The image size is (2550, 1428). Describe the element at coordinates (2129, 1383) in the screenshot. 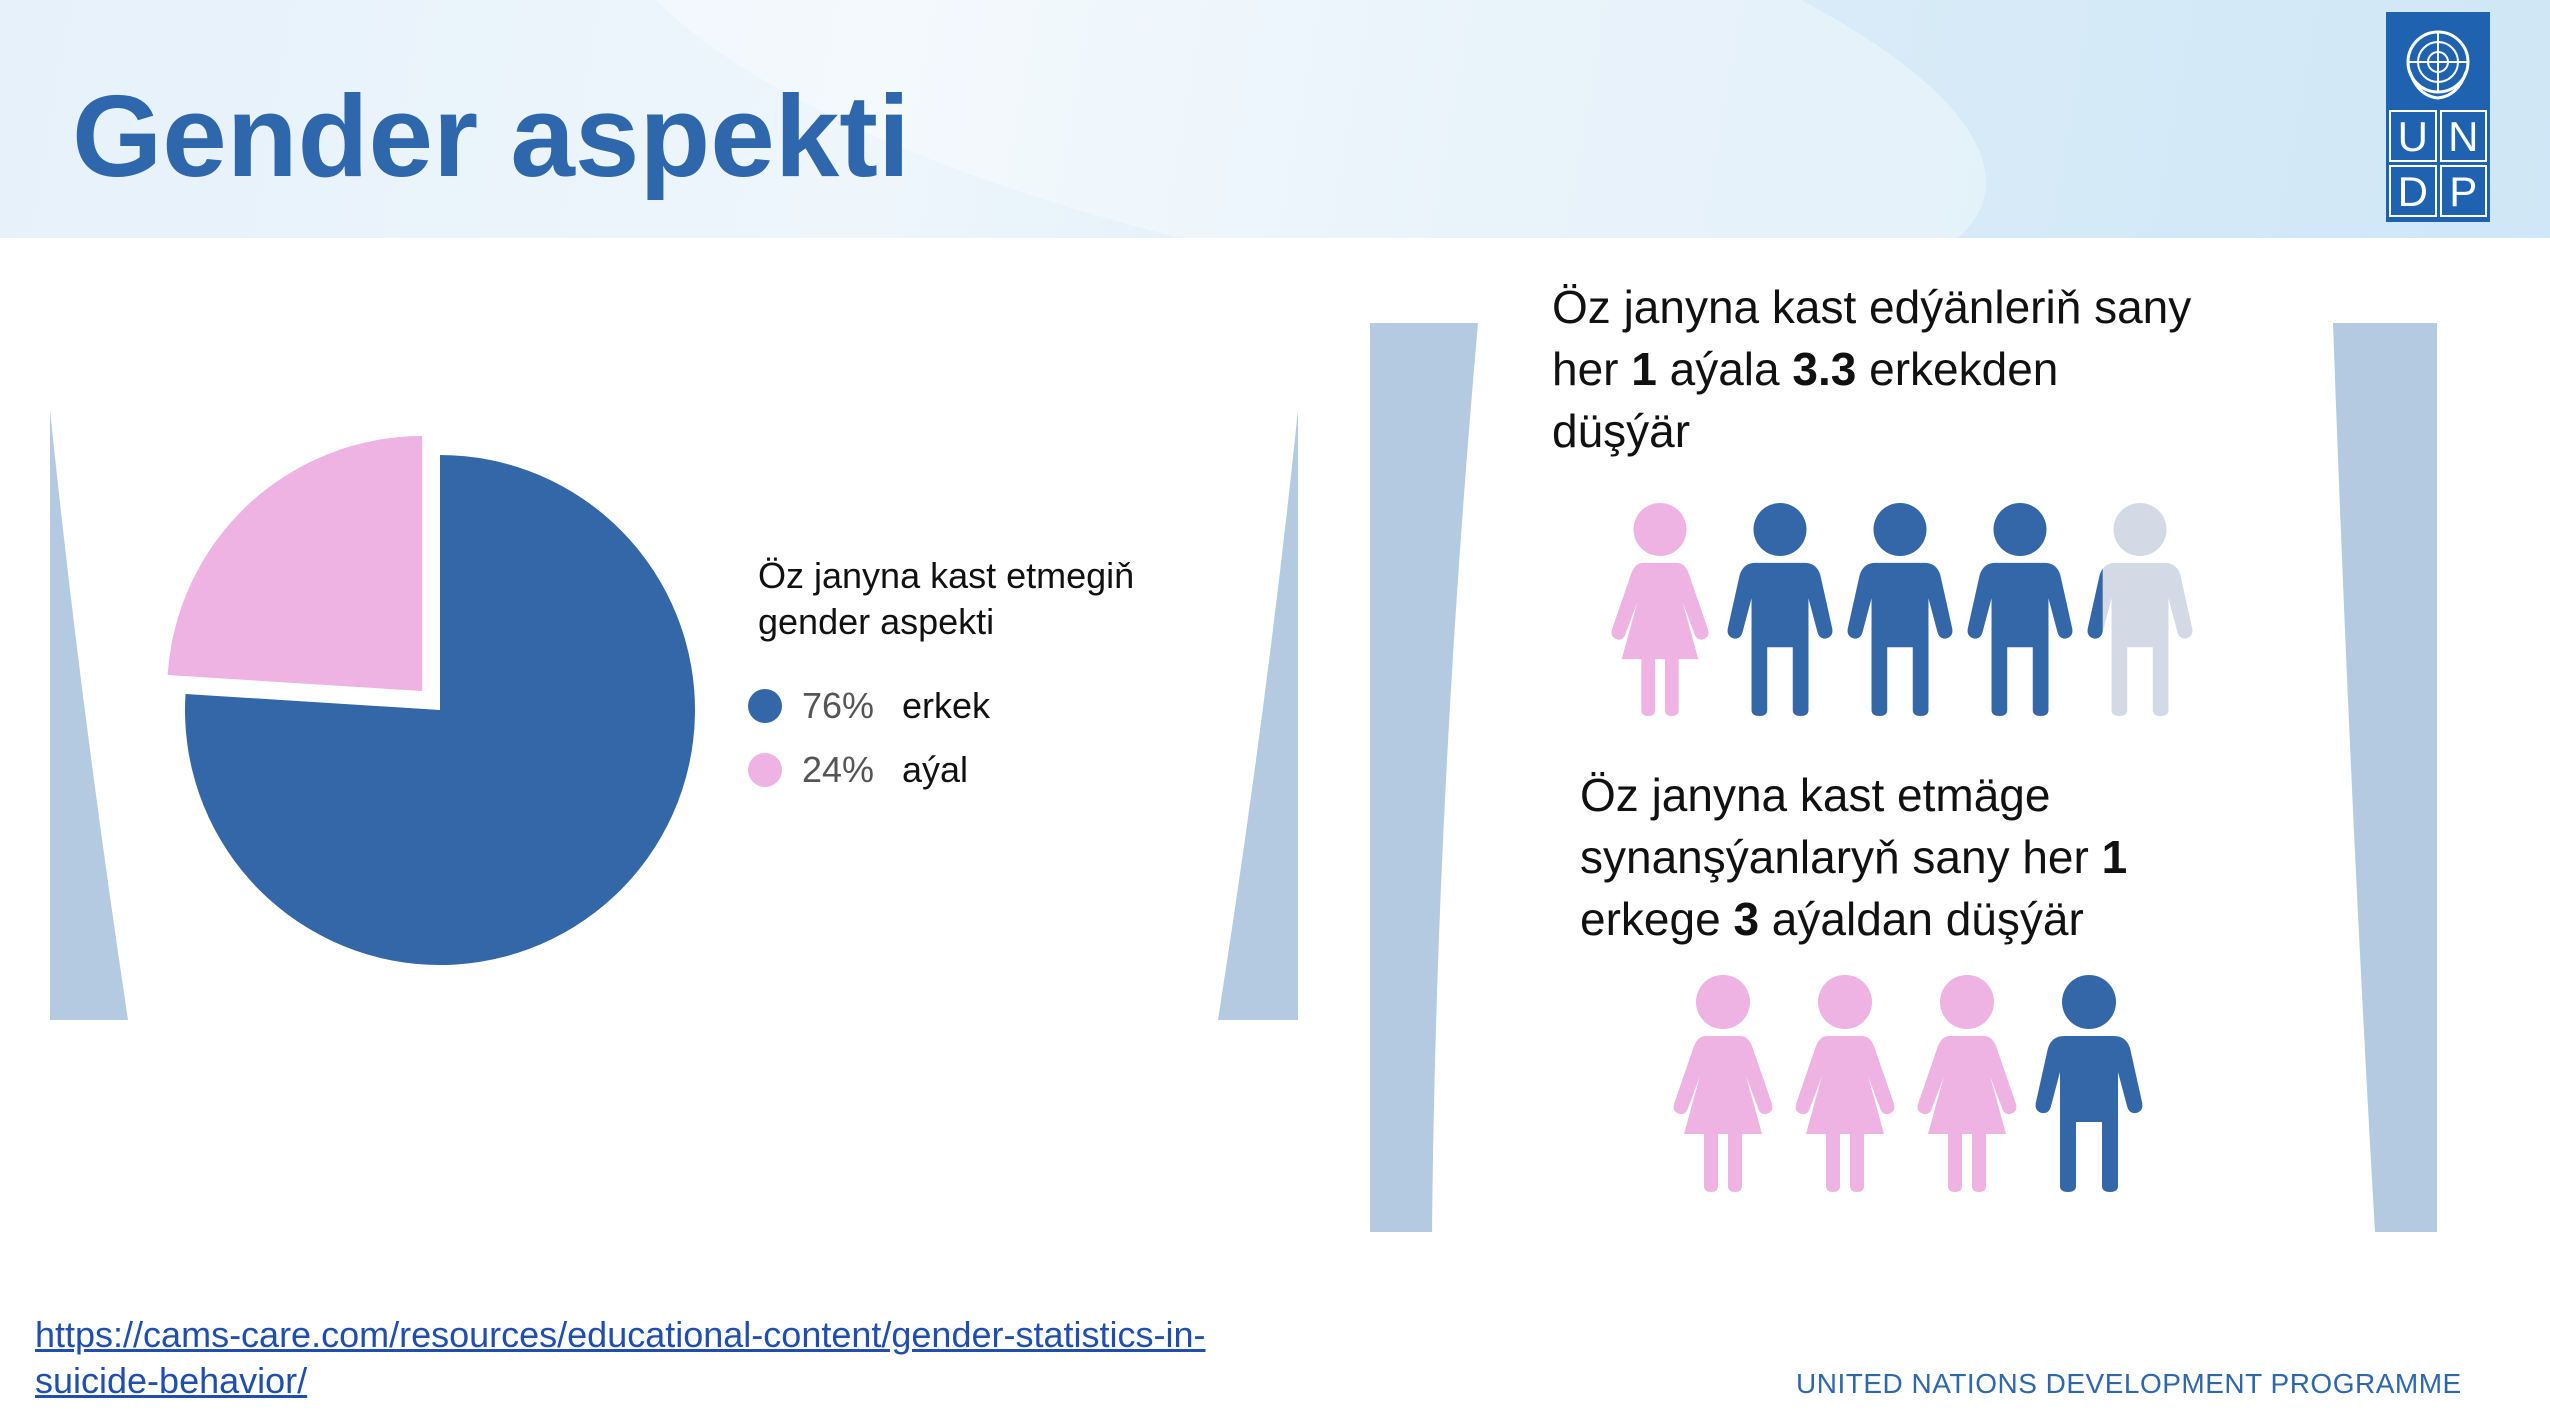

I see `footer-organization: UNITED NATIONS DEVELOPMENT PROGRAMME` at that location.